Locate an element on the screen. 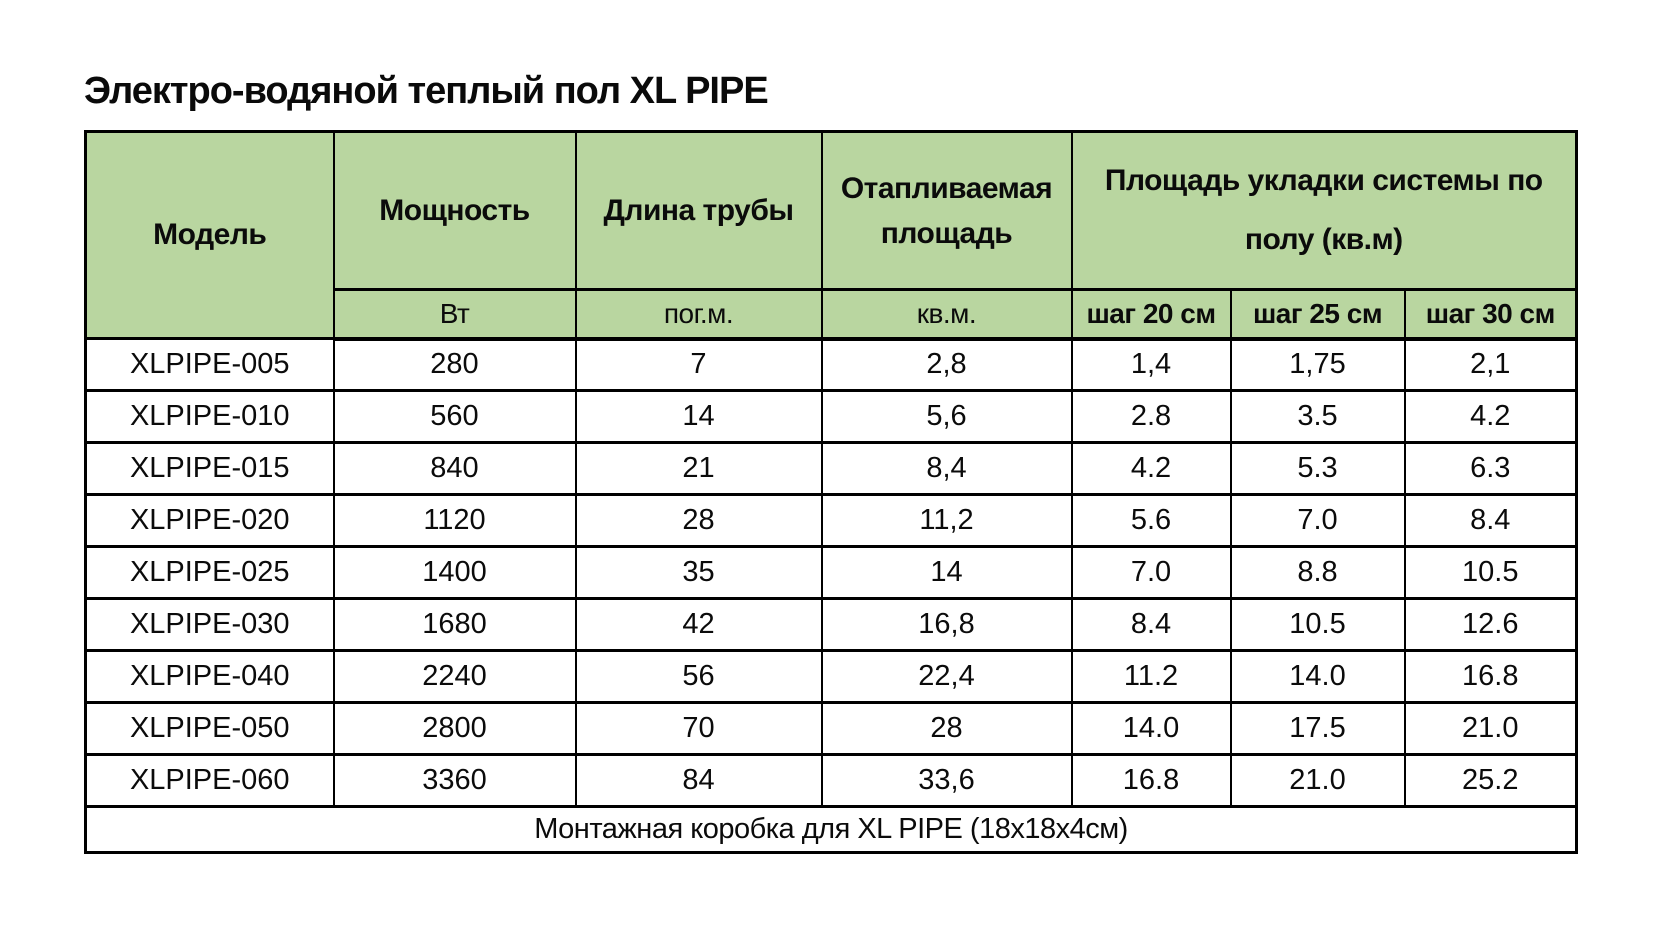  unit-pipe-length: пог.м. is located at coordinates (698, 314).